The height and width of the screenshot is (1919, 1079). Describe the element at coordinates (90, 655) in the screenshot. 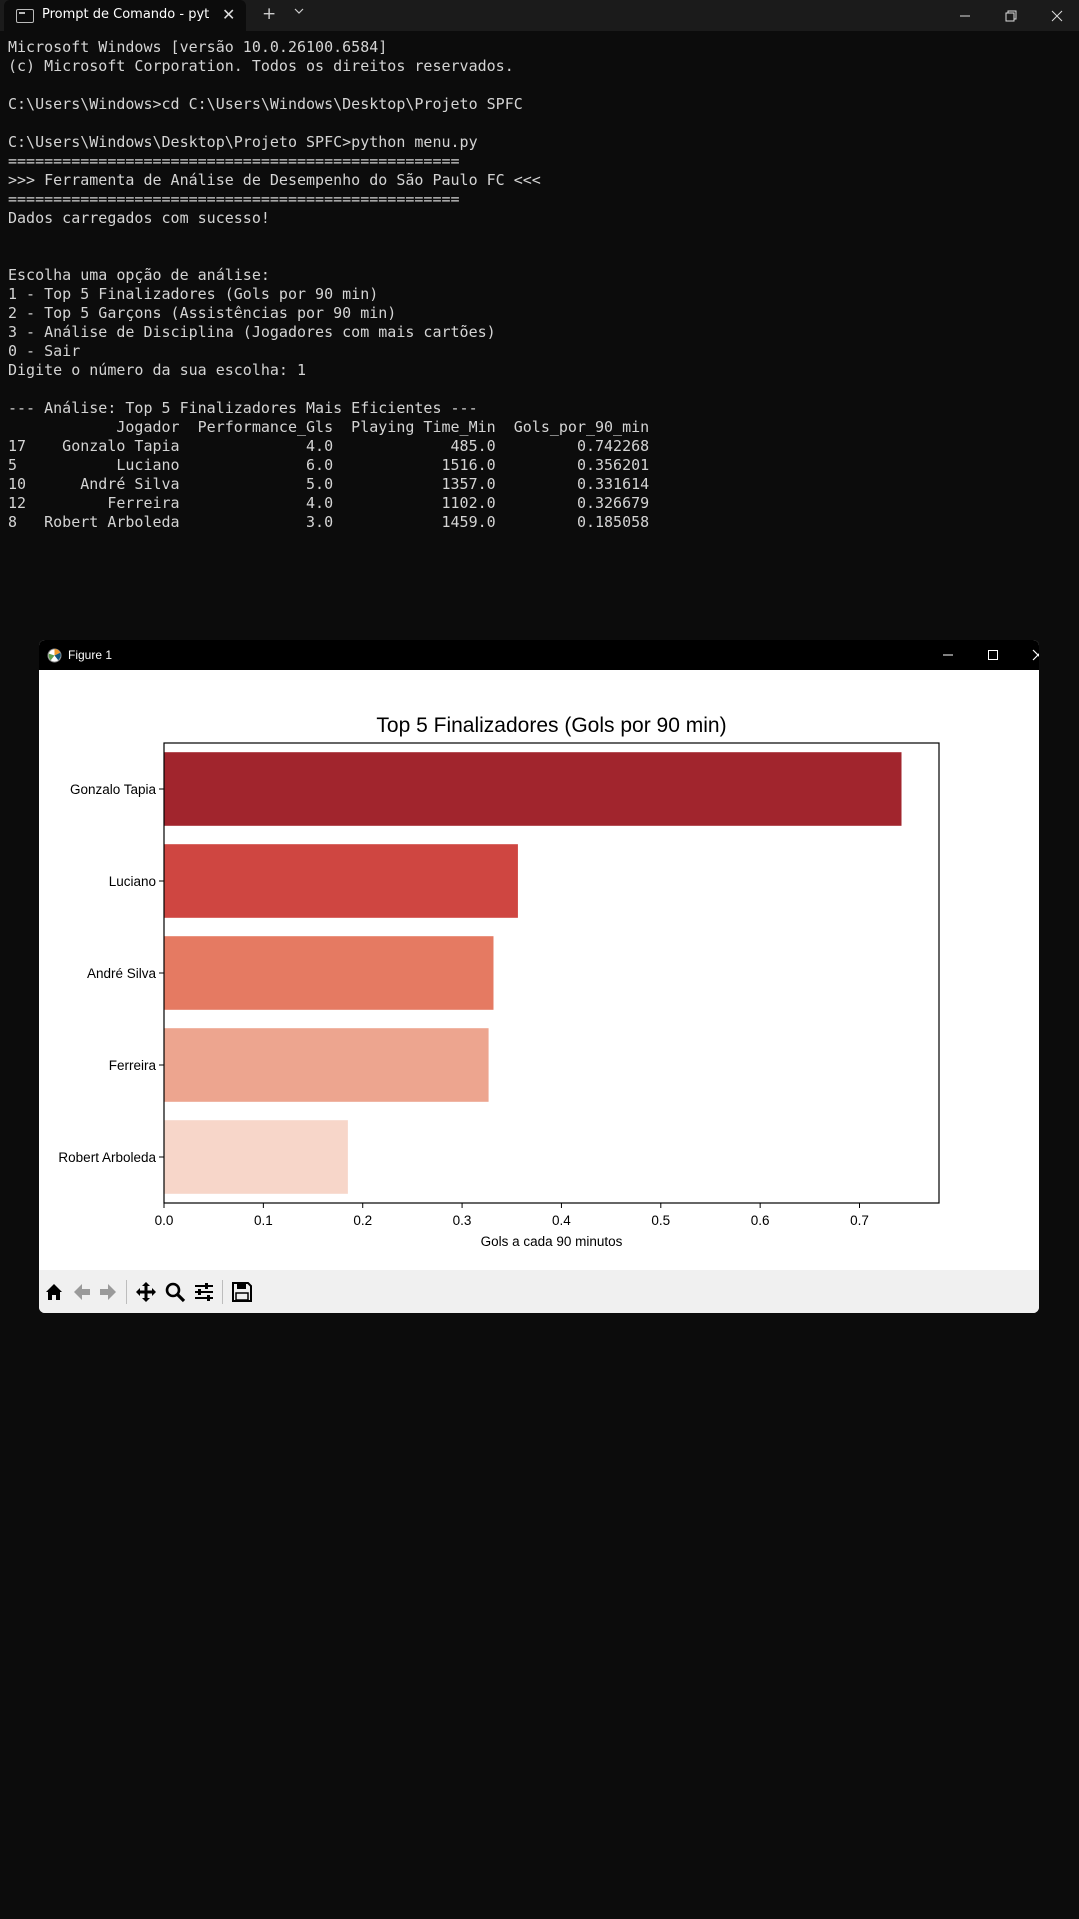

I see `figure-title: Figure 1` at that location.